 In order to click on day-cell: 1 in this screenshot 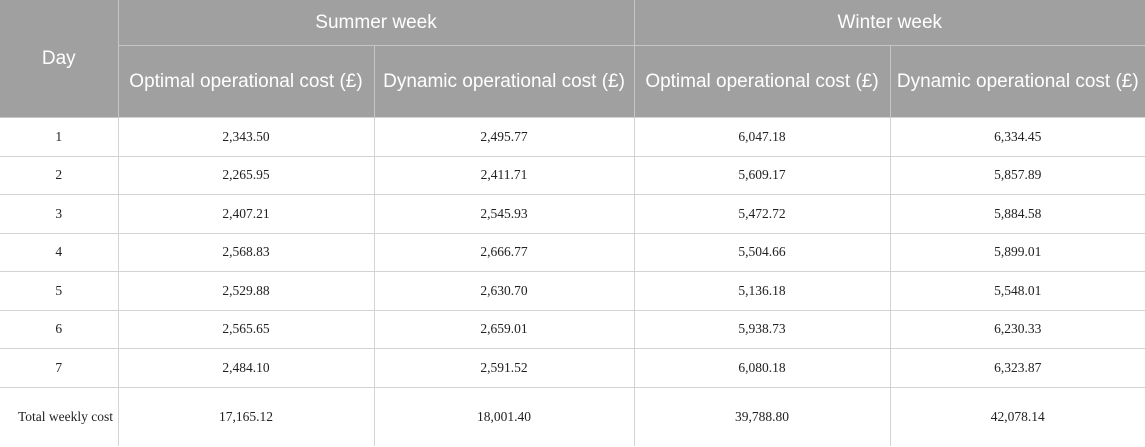, I will do `click(59, 136)`.